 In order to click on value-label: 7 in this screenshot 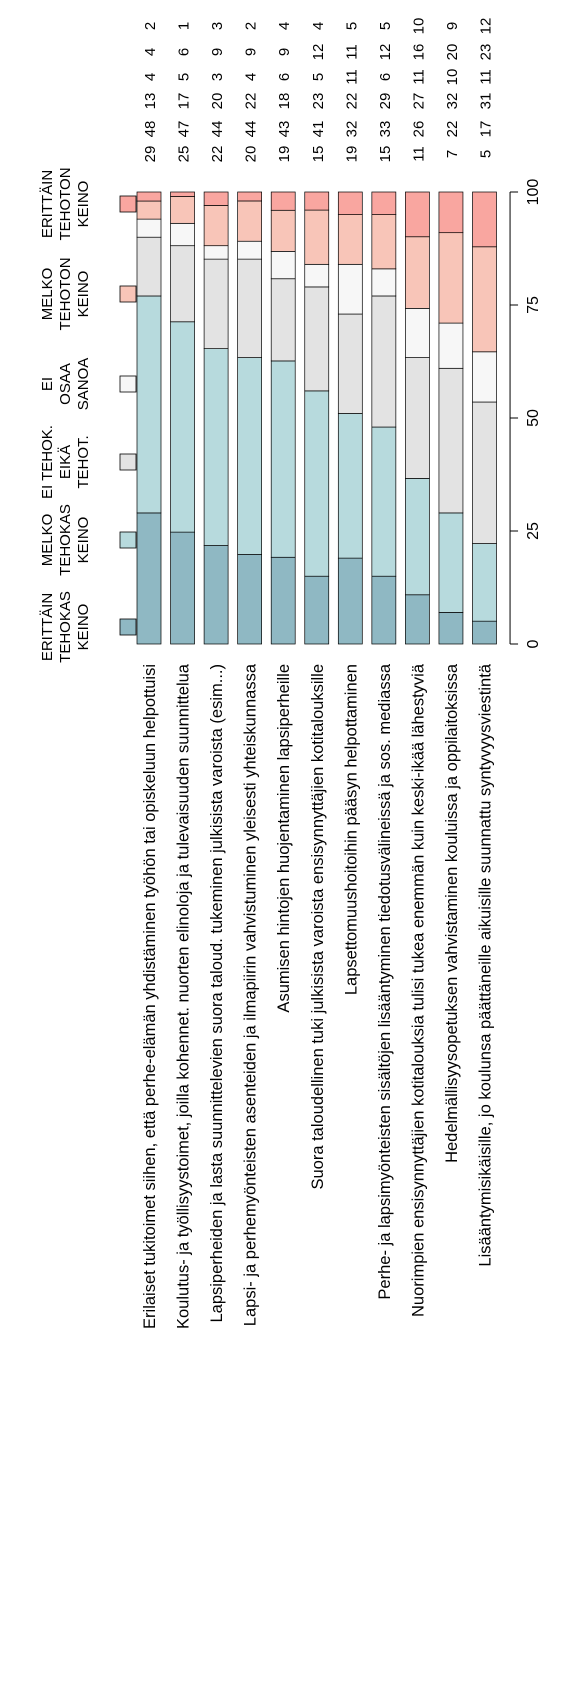, I will do `click(452, 154)`.